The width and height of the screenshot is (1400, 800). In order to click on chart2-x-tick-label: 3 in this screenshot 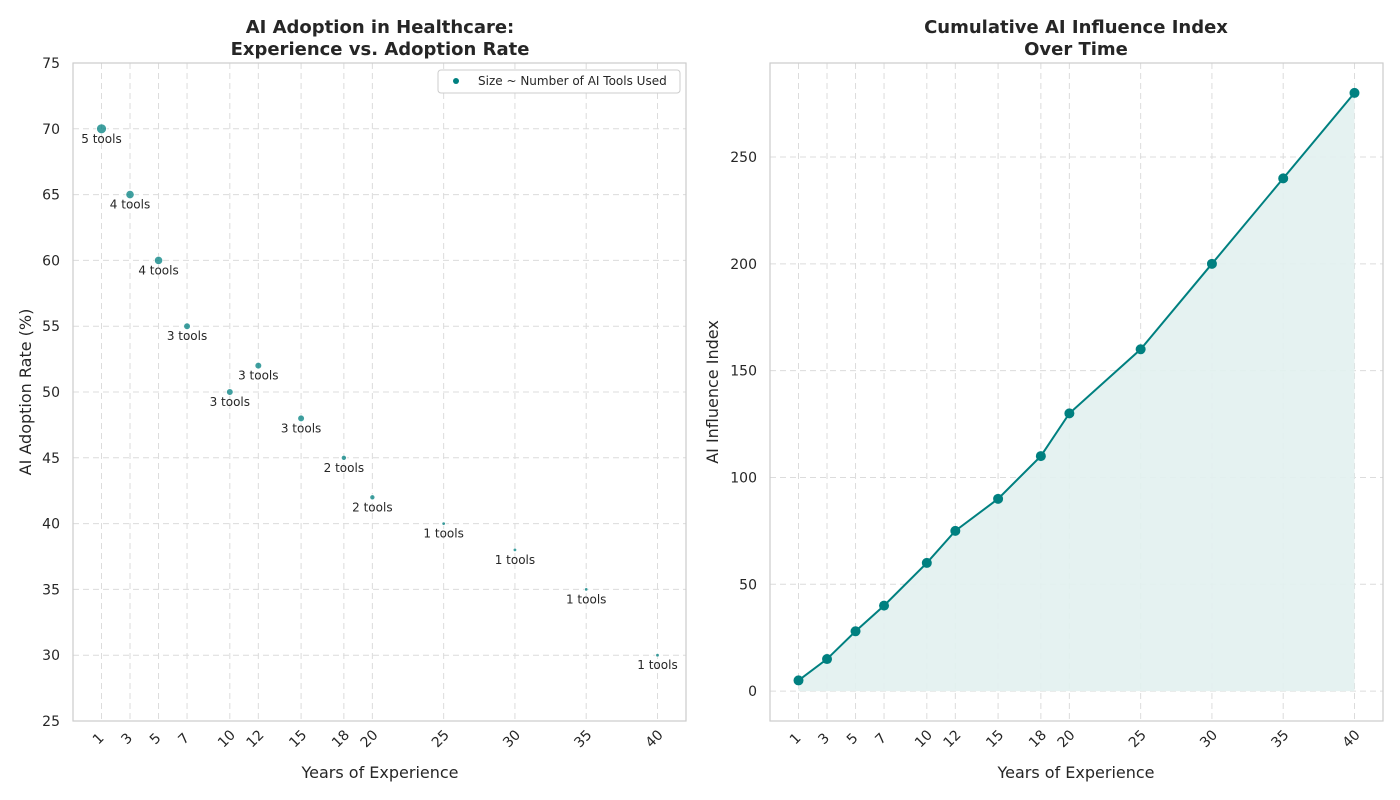, I will do `click(824, 739)`.